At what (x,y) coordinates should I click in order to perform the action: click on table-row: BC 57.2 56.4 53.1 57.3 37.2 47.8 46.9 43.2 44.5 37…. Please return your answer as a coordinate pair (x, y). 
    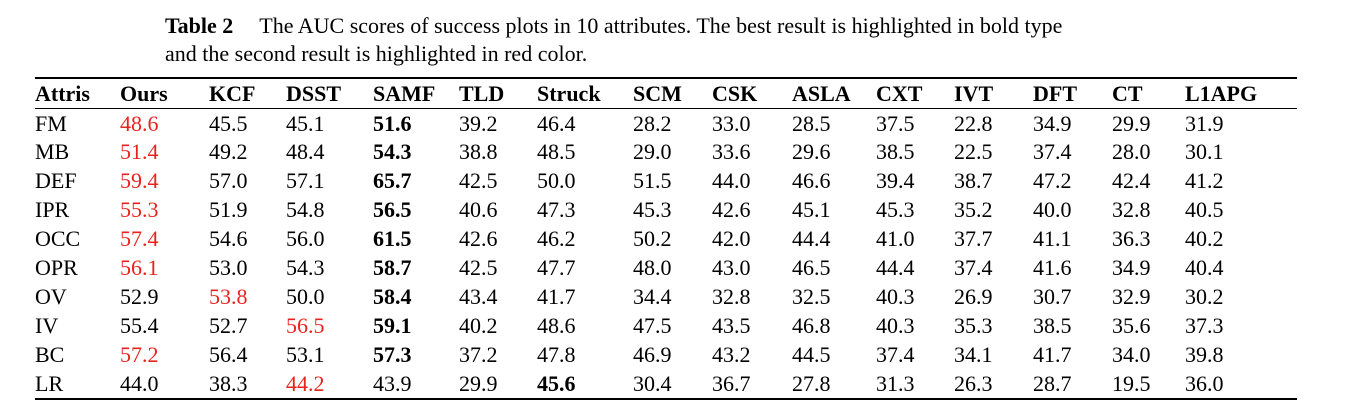
    Looking at the image, I should click on (651, 354).